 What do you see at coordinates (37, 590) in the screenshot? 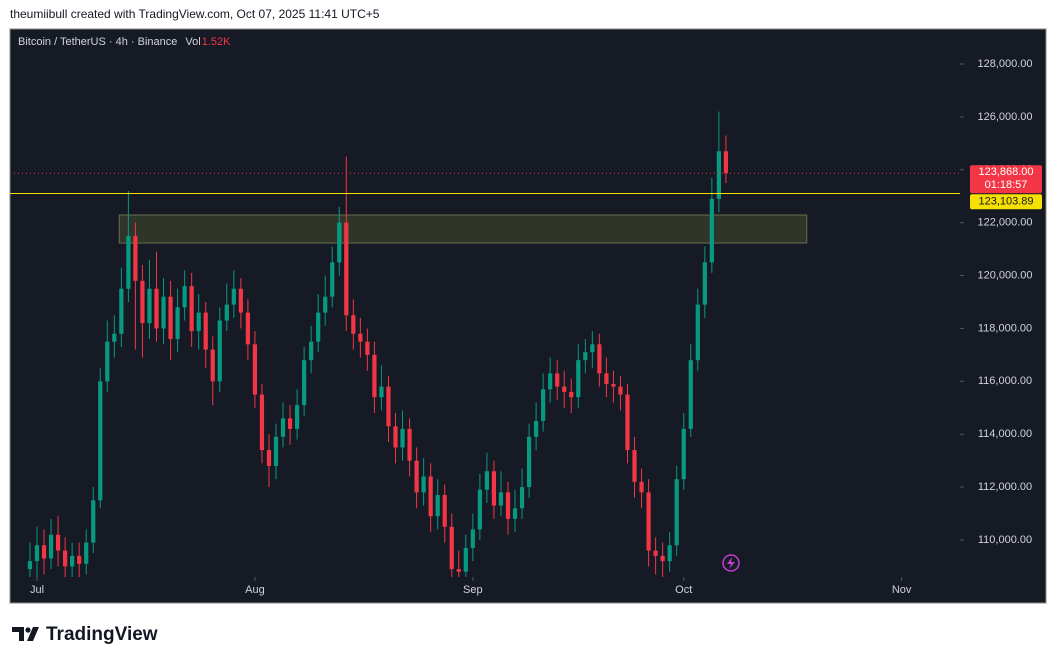
I see `x-tick-label: Jul` at bounding box center [37, 590].